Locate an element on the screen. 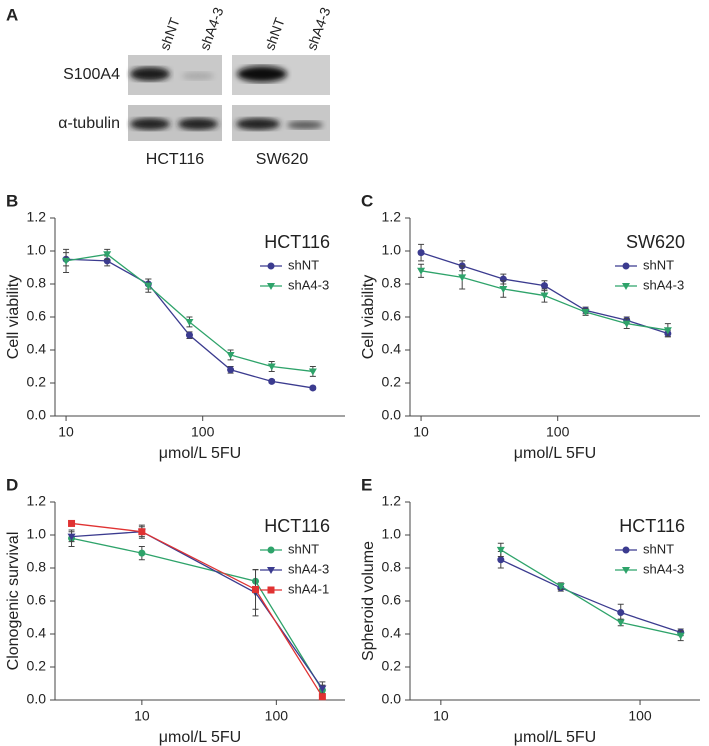 The image size is (709, 746). chart-title: SW620 is located at coordinates (655, 242).